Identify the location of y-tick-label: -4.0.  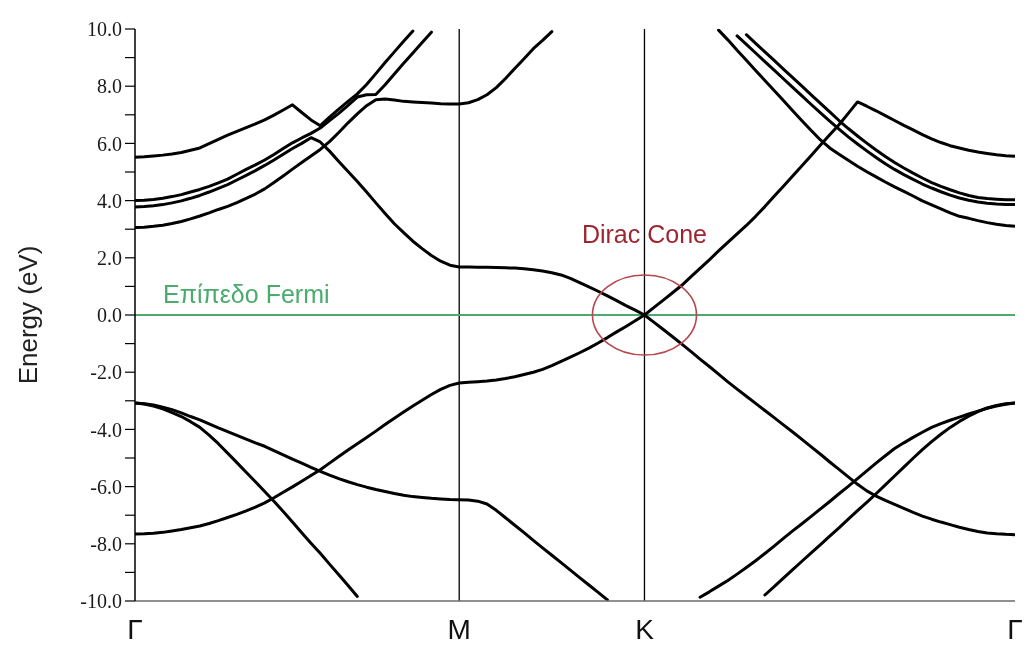
(106, 429).